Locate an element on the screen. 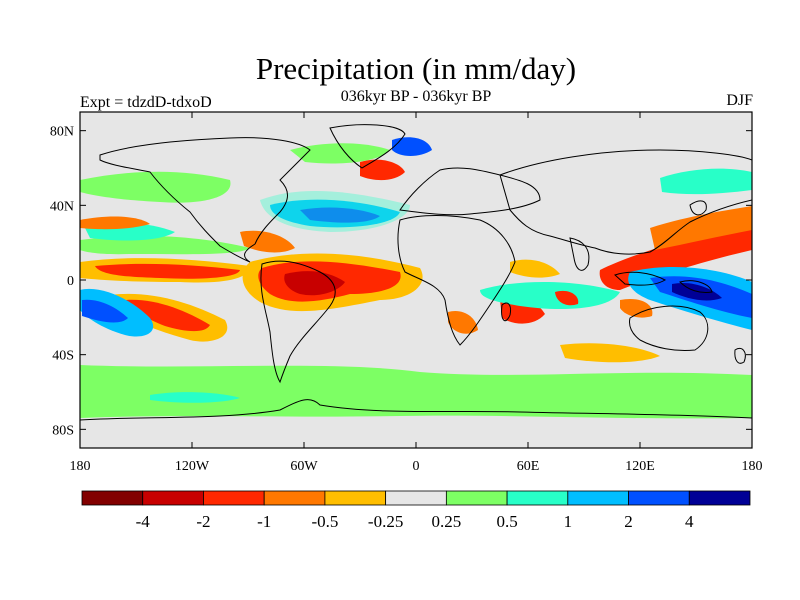  asia-coast is located at coordinates (625, 202).